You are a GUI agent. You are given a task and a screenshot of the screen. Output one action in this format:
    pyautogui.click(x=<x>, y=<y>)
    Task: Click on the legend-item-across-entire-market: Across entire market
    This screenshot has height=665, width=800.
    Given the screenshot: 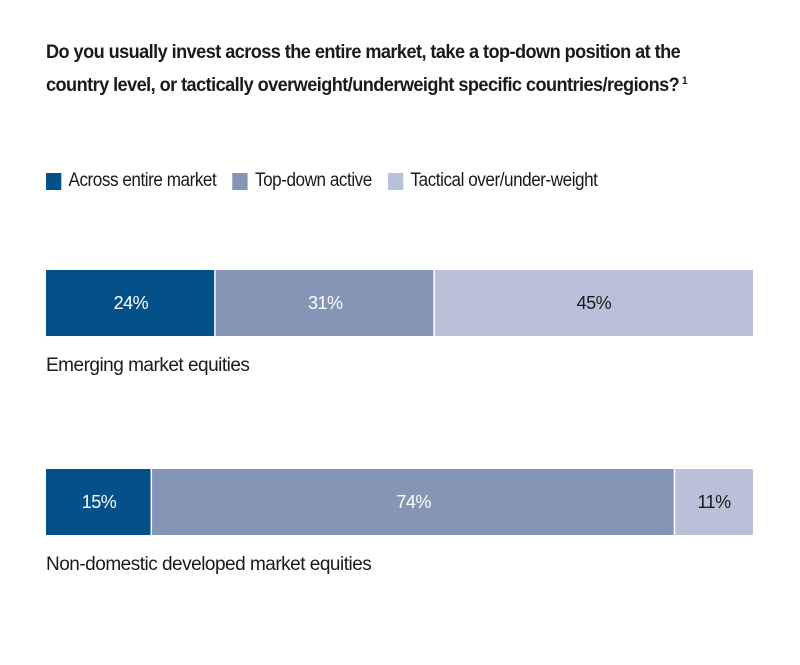 What is the action you would take?
    pyautogui.click(x=131, y=181)
    